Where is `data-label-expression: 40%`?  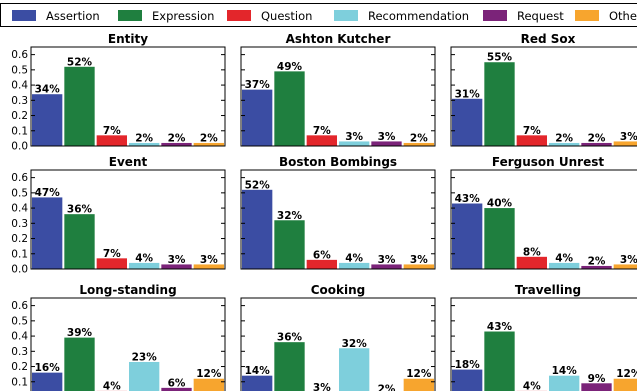
data-label-expression: 40% is located at coordinates (500, 204).